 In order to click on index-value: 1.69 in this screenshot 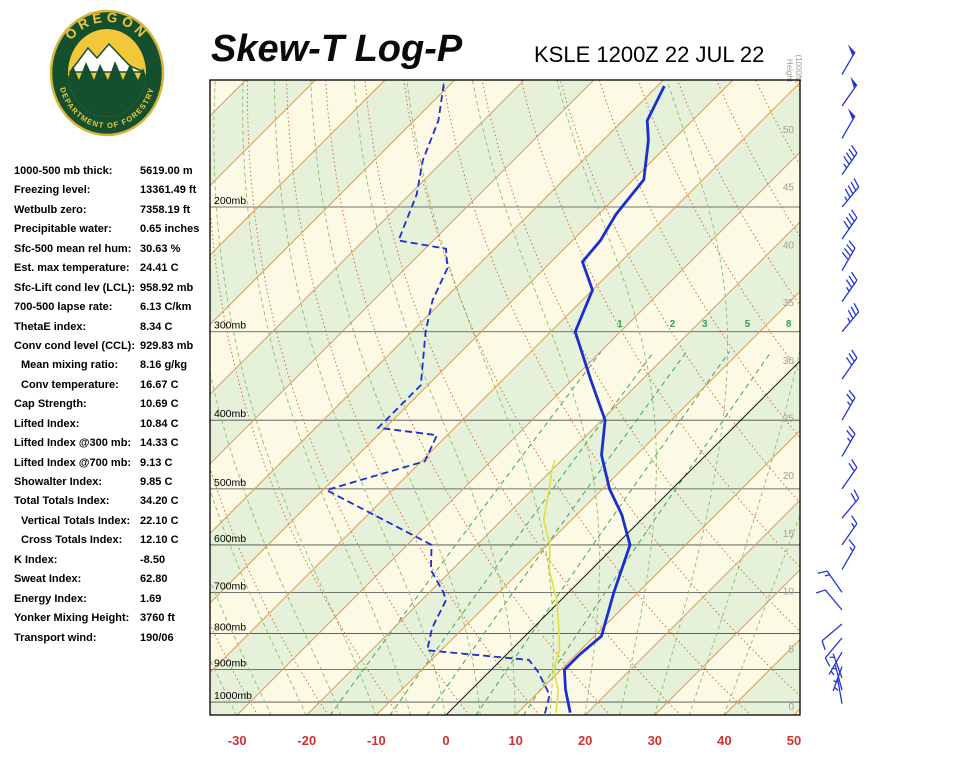, I will do `click(151, 598)`.